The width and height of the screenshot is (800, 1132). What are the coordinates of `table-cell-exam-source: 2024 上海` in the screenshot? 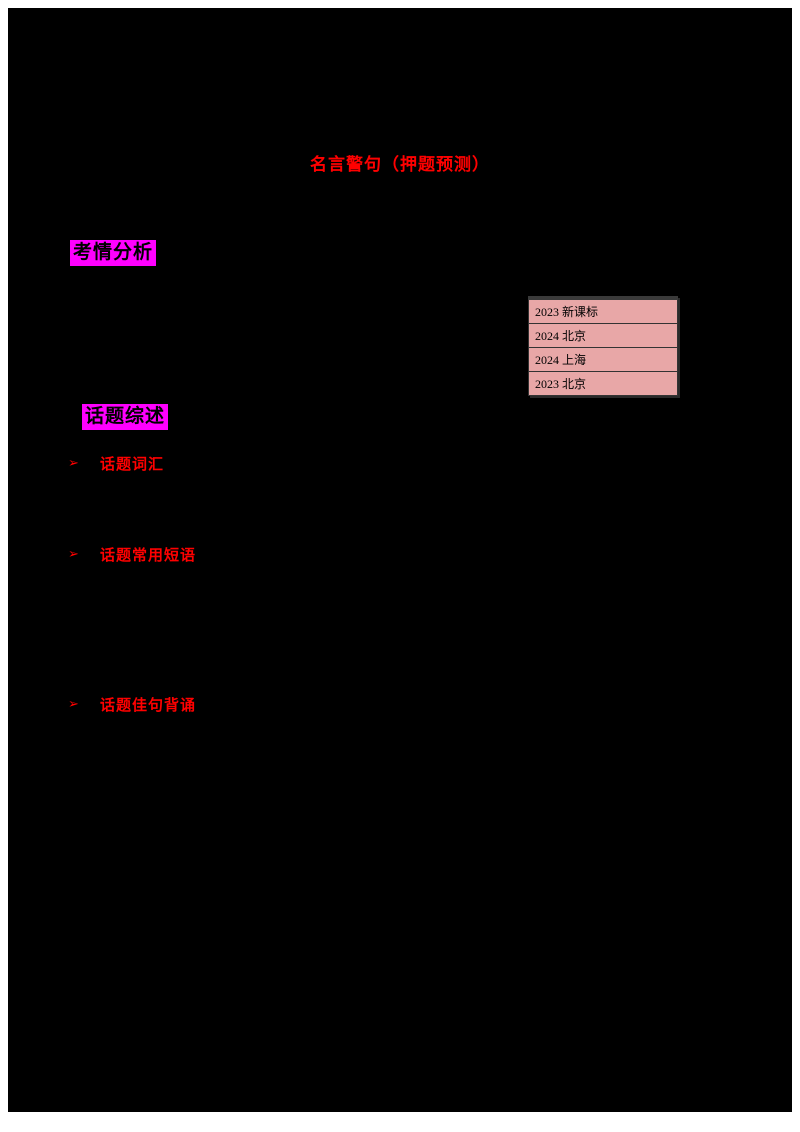 It's located at (603, 359).